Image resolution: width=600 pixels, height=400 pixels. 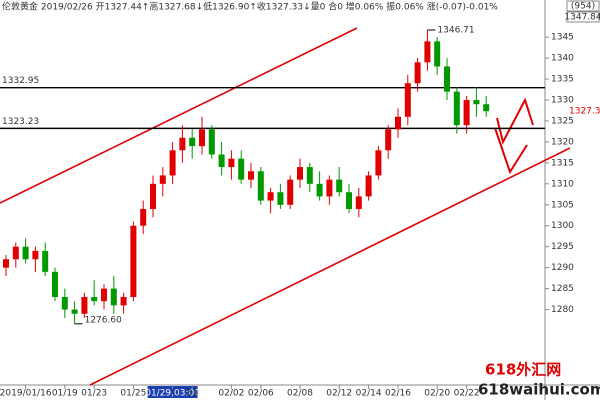 I want to click on last-price-label: 1327.33, so click(x=584, y=112).